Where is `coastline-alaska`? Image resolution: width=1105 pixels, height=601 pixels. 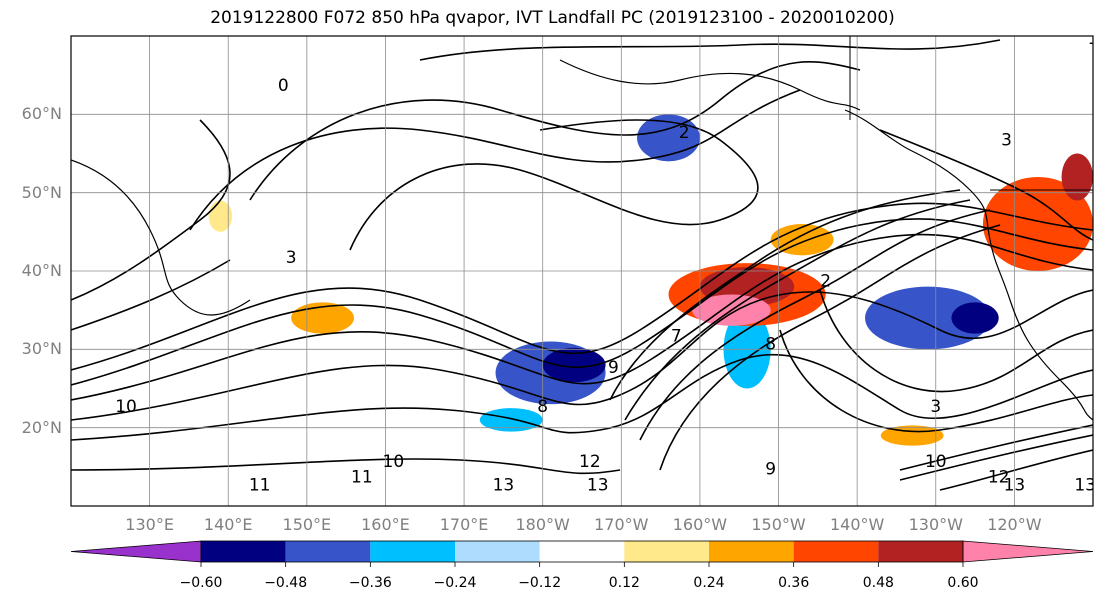 coastline-alaska is located at coordinates (710, 85).